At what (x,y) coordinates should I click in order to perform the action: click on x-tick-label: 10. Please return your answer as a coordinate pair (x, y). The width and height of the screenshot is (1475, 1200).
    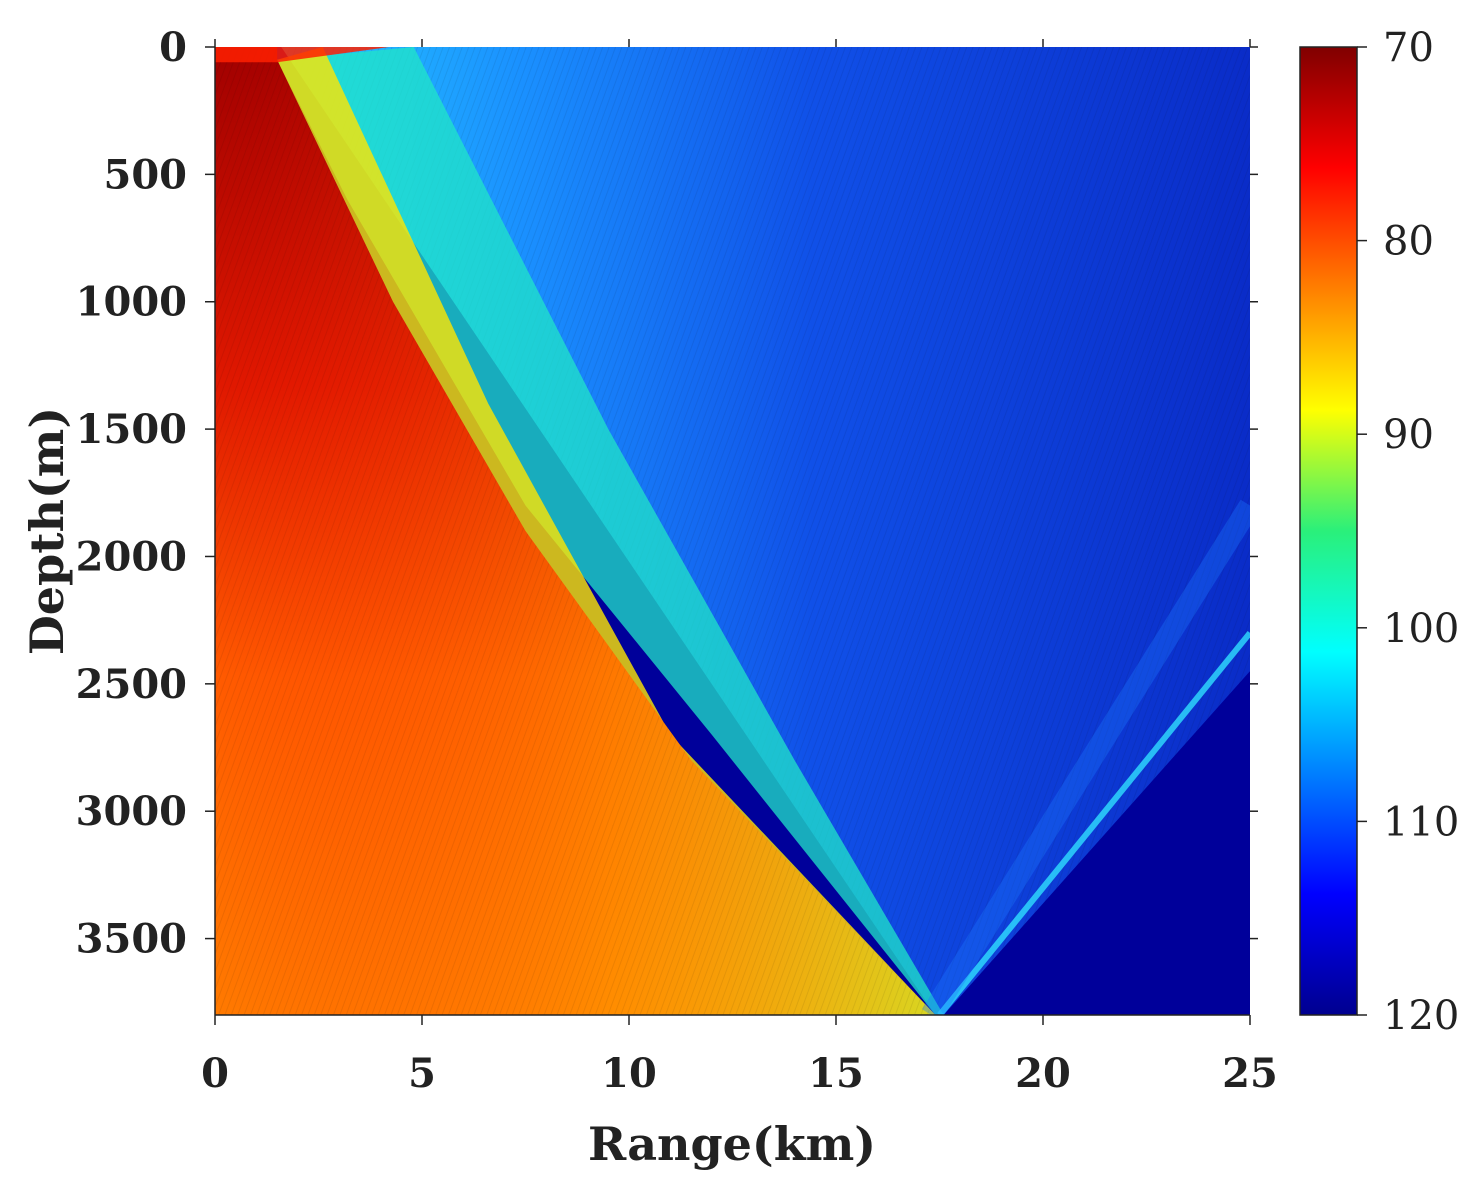
    Looking at the image, I should click on (629, 1073).